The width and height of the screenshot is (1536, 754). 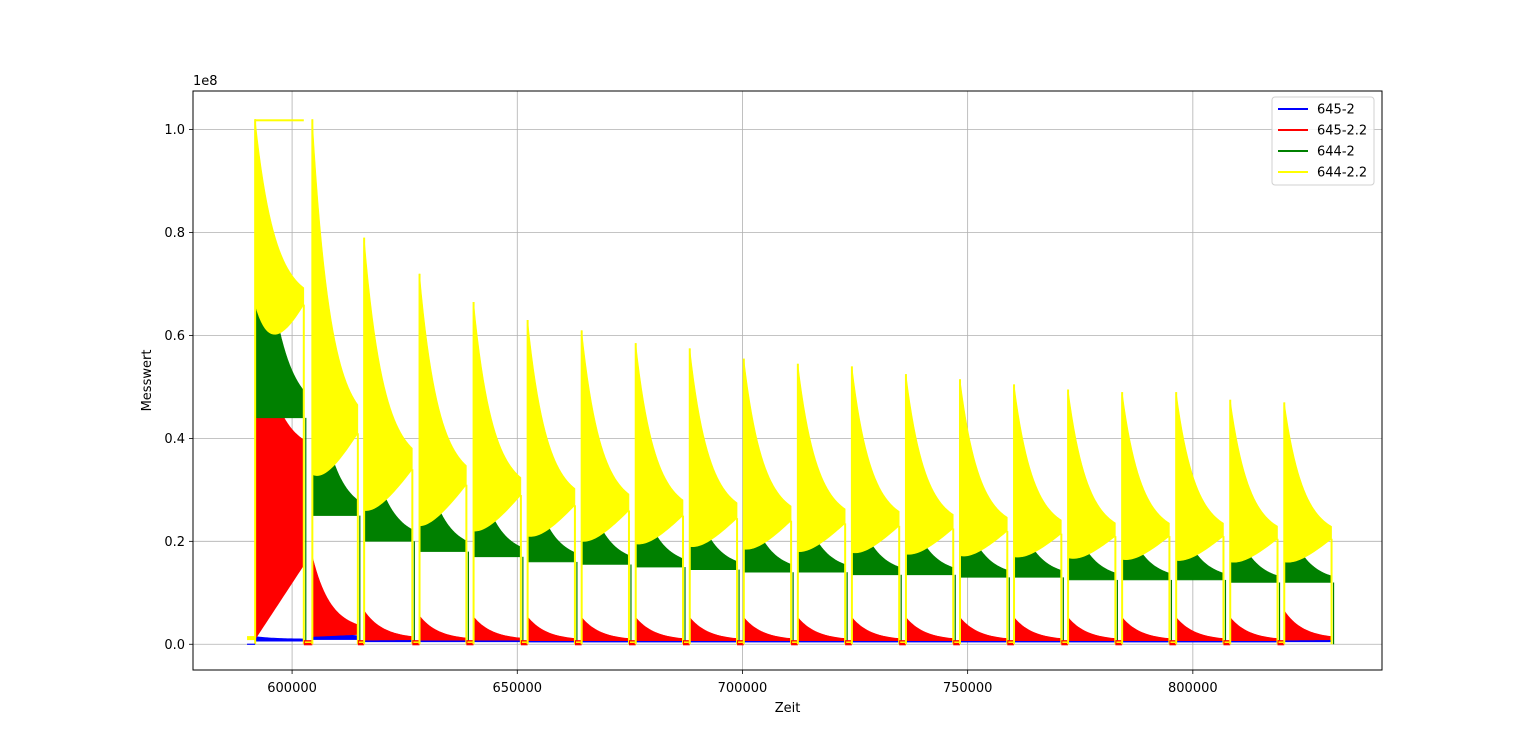 I want to click on y-tick-label: 0.8, so click(x=174, y=233).